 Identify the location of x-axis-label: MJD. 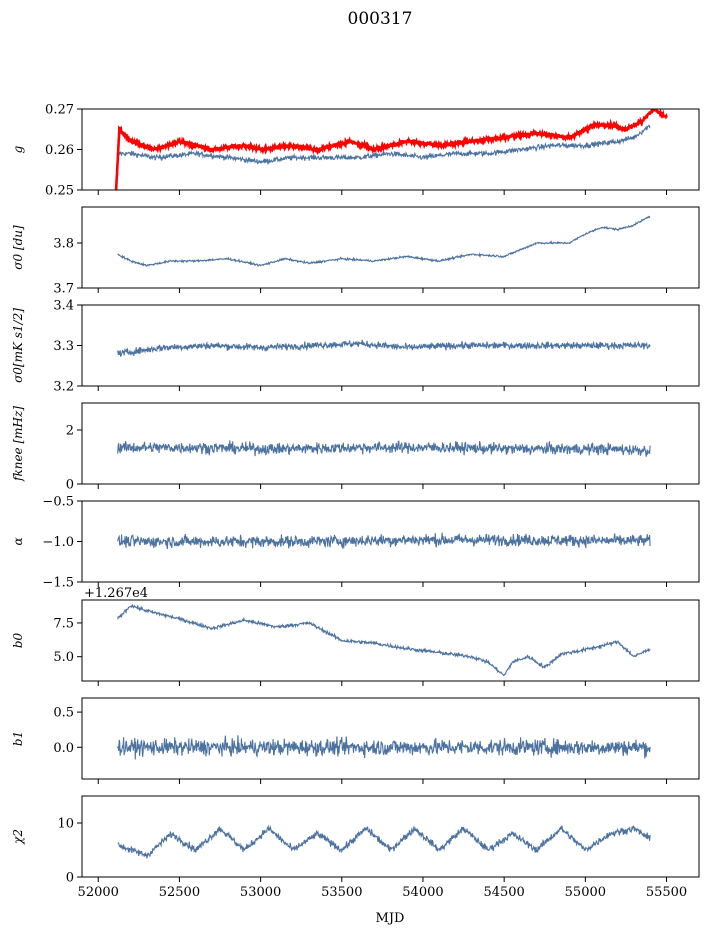
(390, 918).